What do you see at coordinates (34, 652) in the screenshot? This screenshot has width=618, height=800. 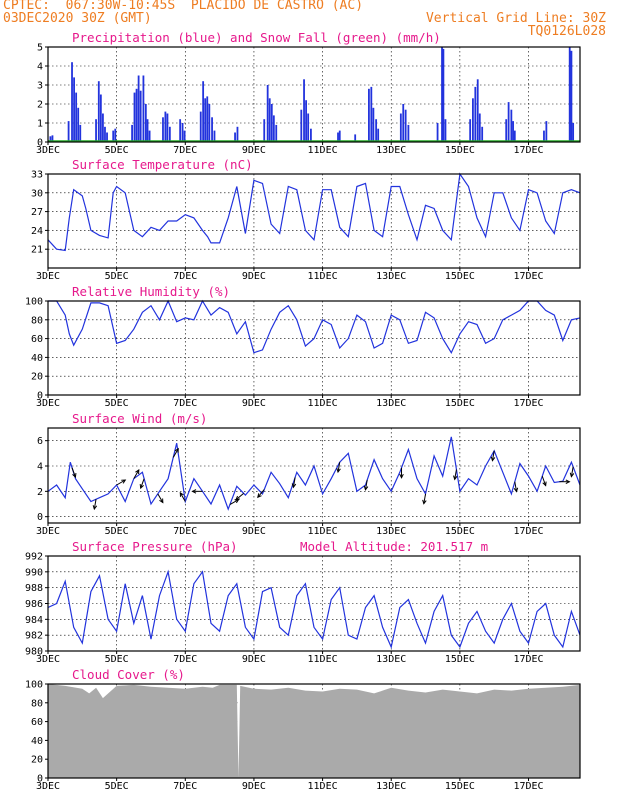 I see `y-tick-label: 980` at bounding box center [34, 652].